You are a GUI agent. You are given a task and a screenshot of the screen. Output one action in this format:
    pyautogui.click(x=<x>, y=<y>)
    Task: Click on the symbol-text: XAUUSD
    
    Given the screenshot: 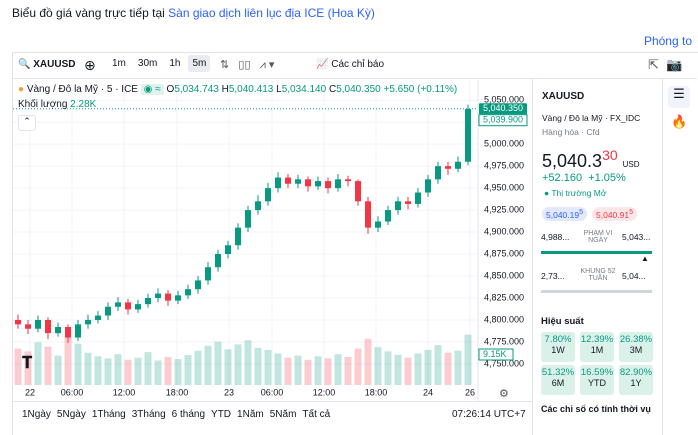 What is the action you would take?
    pyautogui.click(x=54, y=64)
    